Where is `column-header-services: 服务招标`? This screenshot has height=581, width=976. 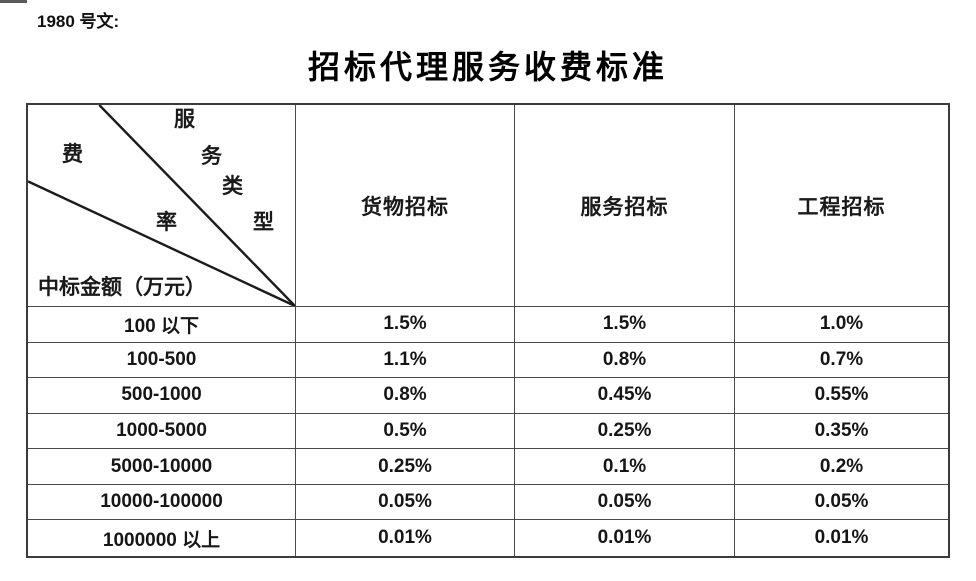 column-header-services: 服务招标 is located at coordinates (625, 206).